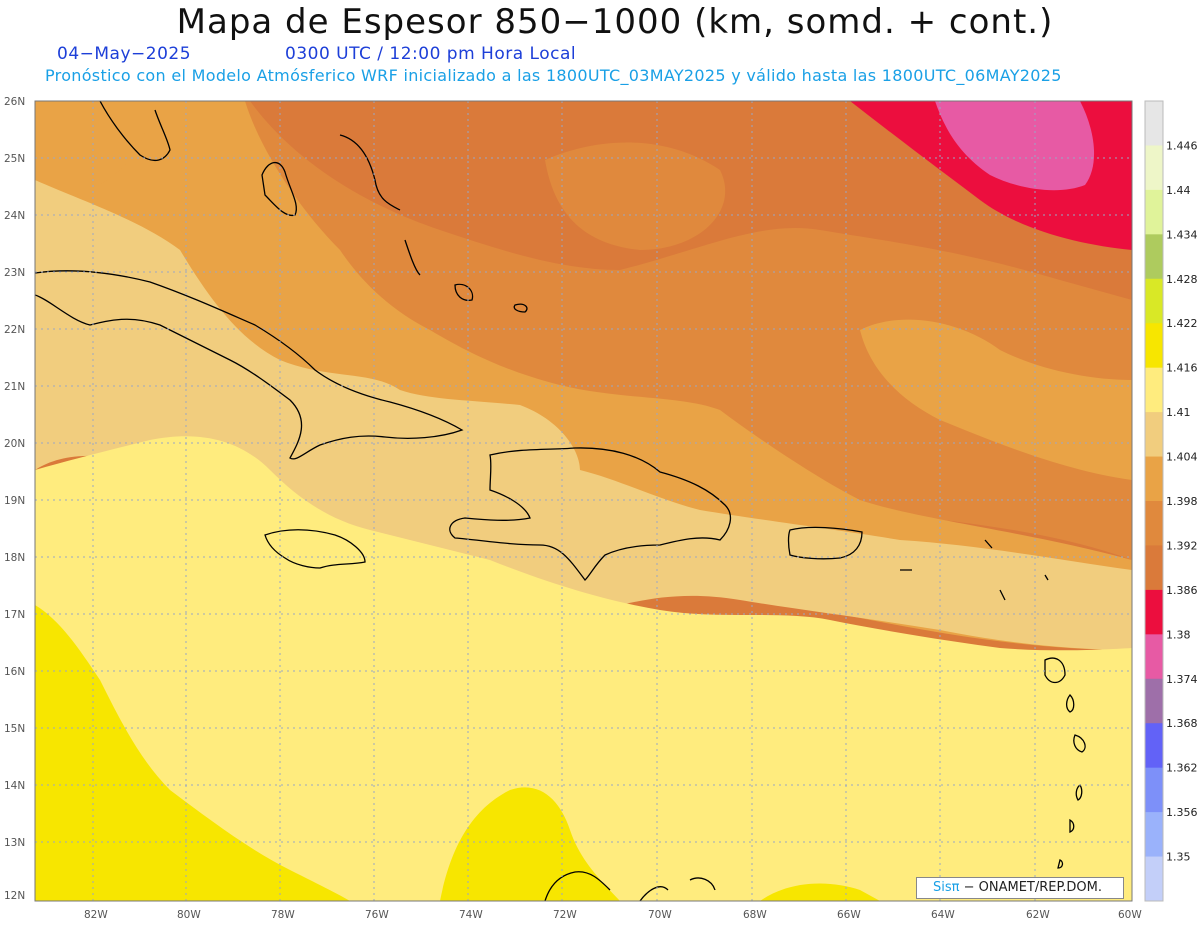 This screenshot has height=927, width=1200. I want to click on lat-label: 19N, so click(14, 501).